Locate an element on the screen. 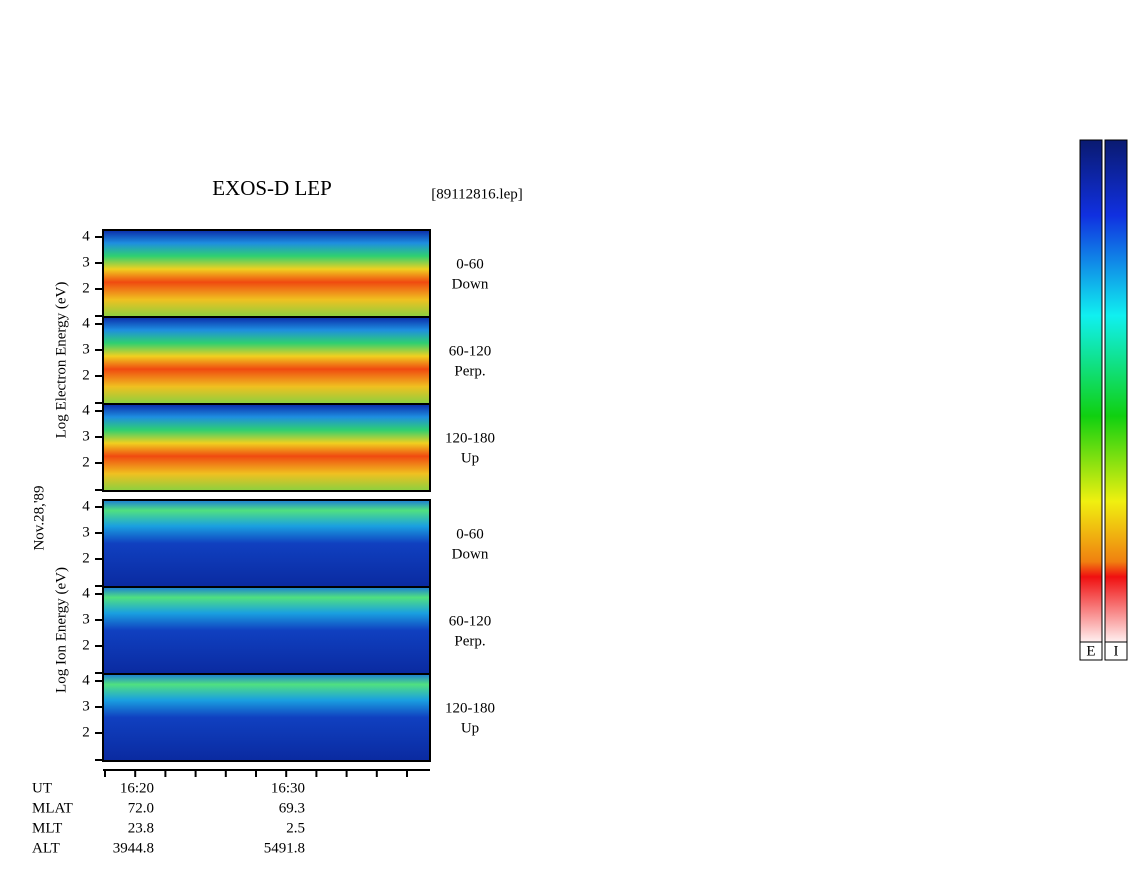 This screenshot has height=875, width=1130. row-value: 72.0 is located at coordinates (141, 808).